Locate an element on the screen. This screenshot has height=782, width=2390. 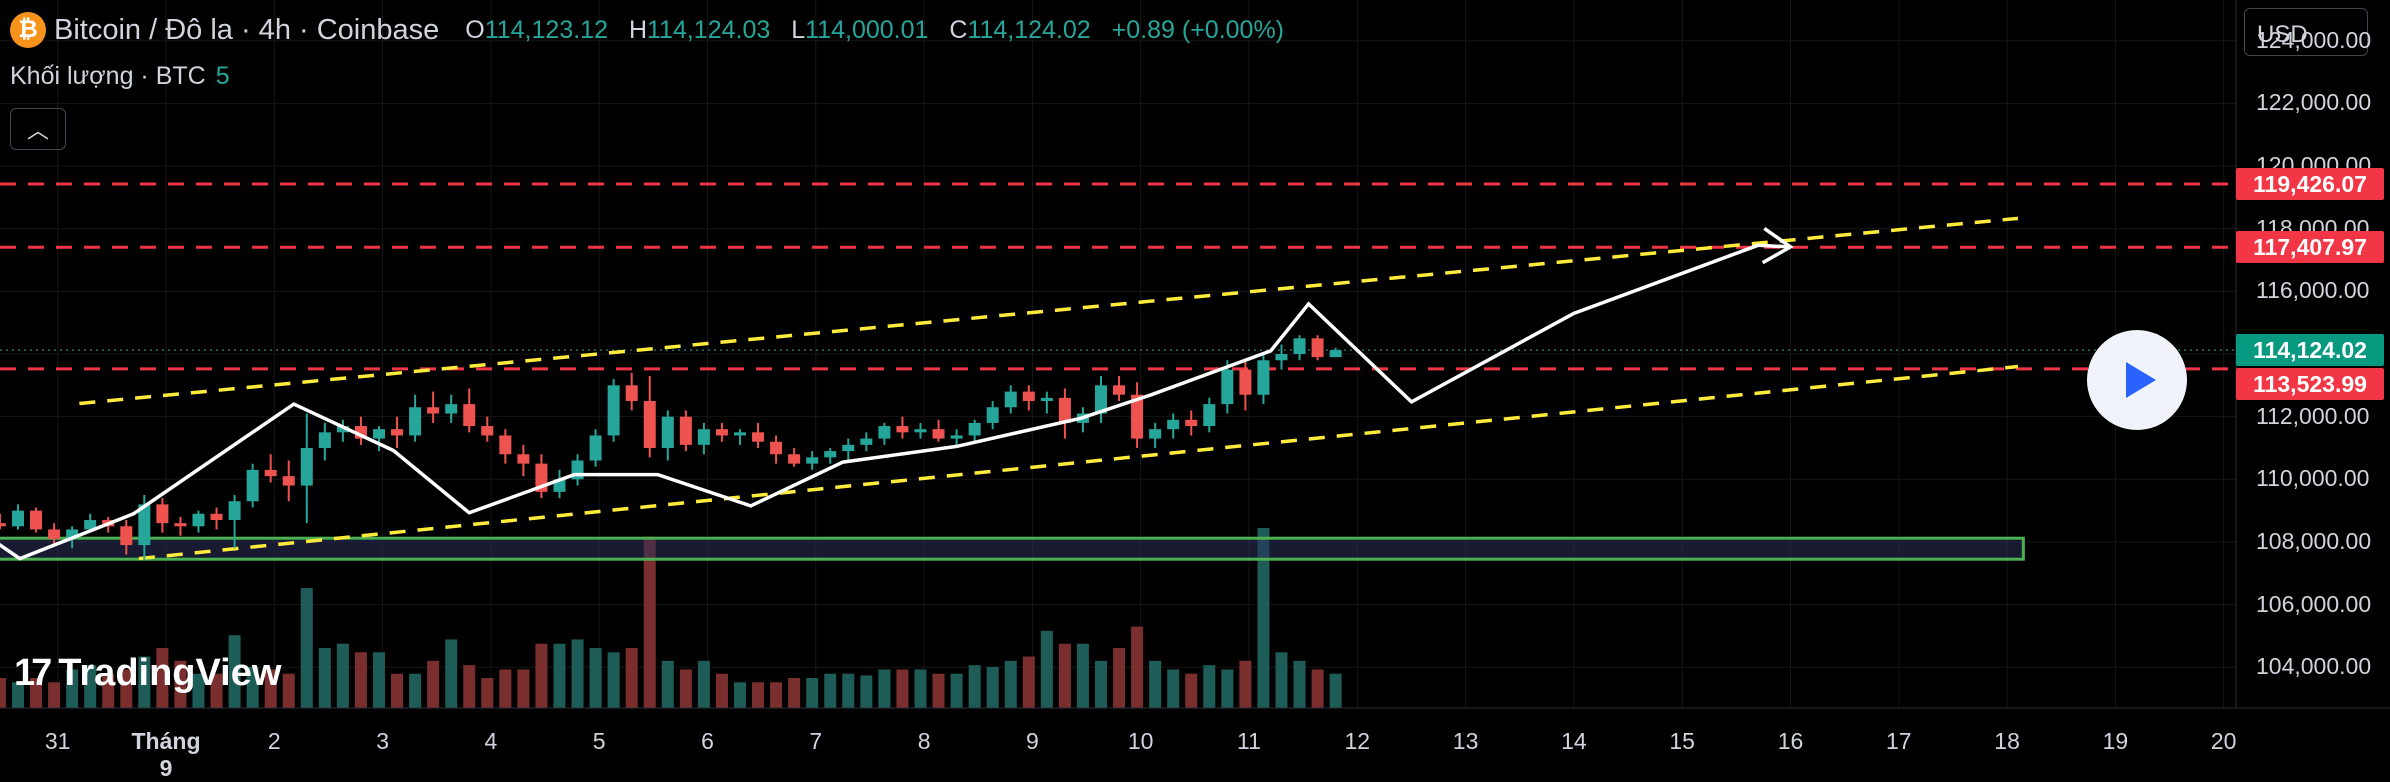
volume-legend: Khối lượng · BTC 5 is located at coordinates (120, 76).